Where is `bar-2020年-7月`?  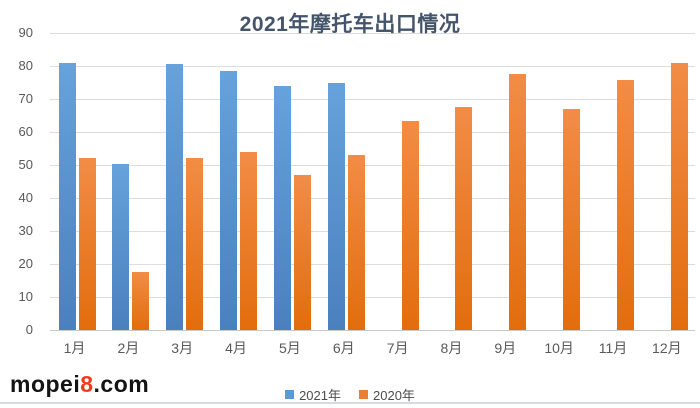 bar-2020年-7月 is located at coordinates (410, 225).